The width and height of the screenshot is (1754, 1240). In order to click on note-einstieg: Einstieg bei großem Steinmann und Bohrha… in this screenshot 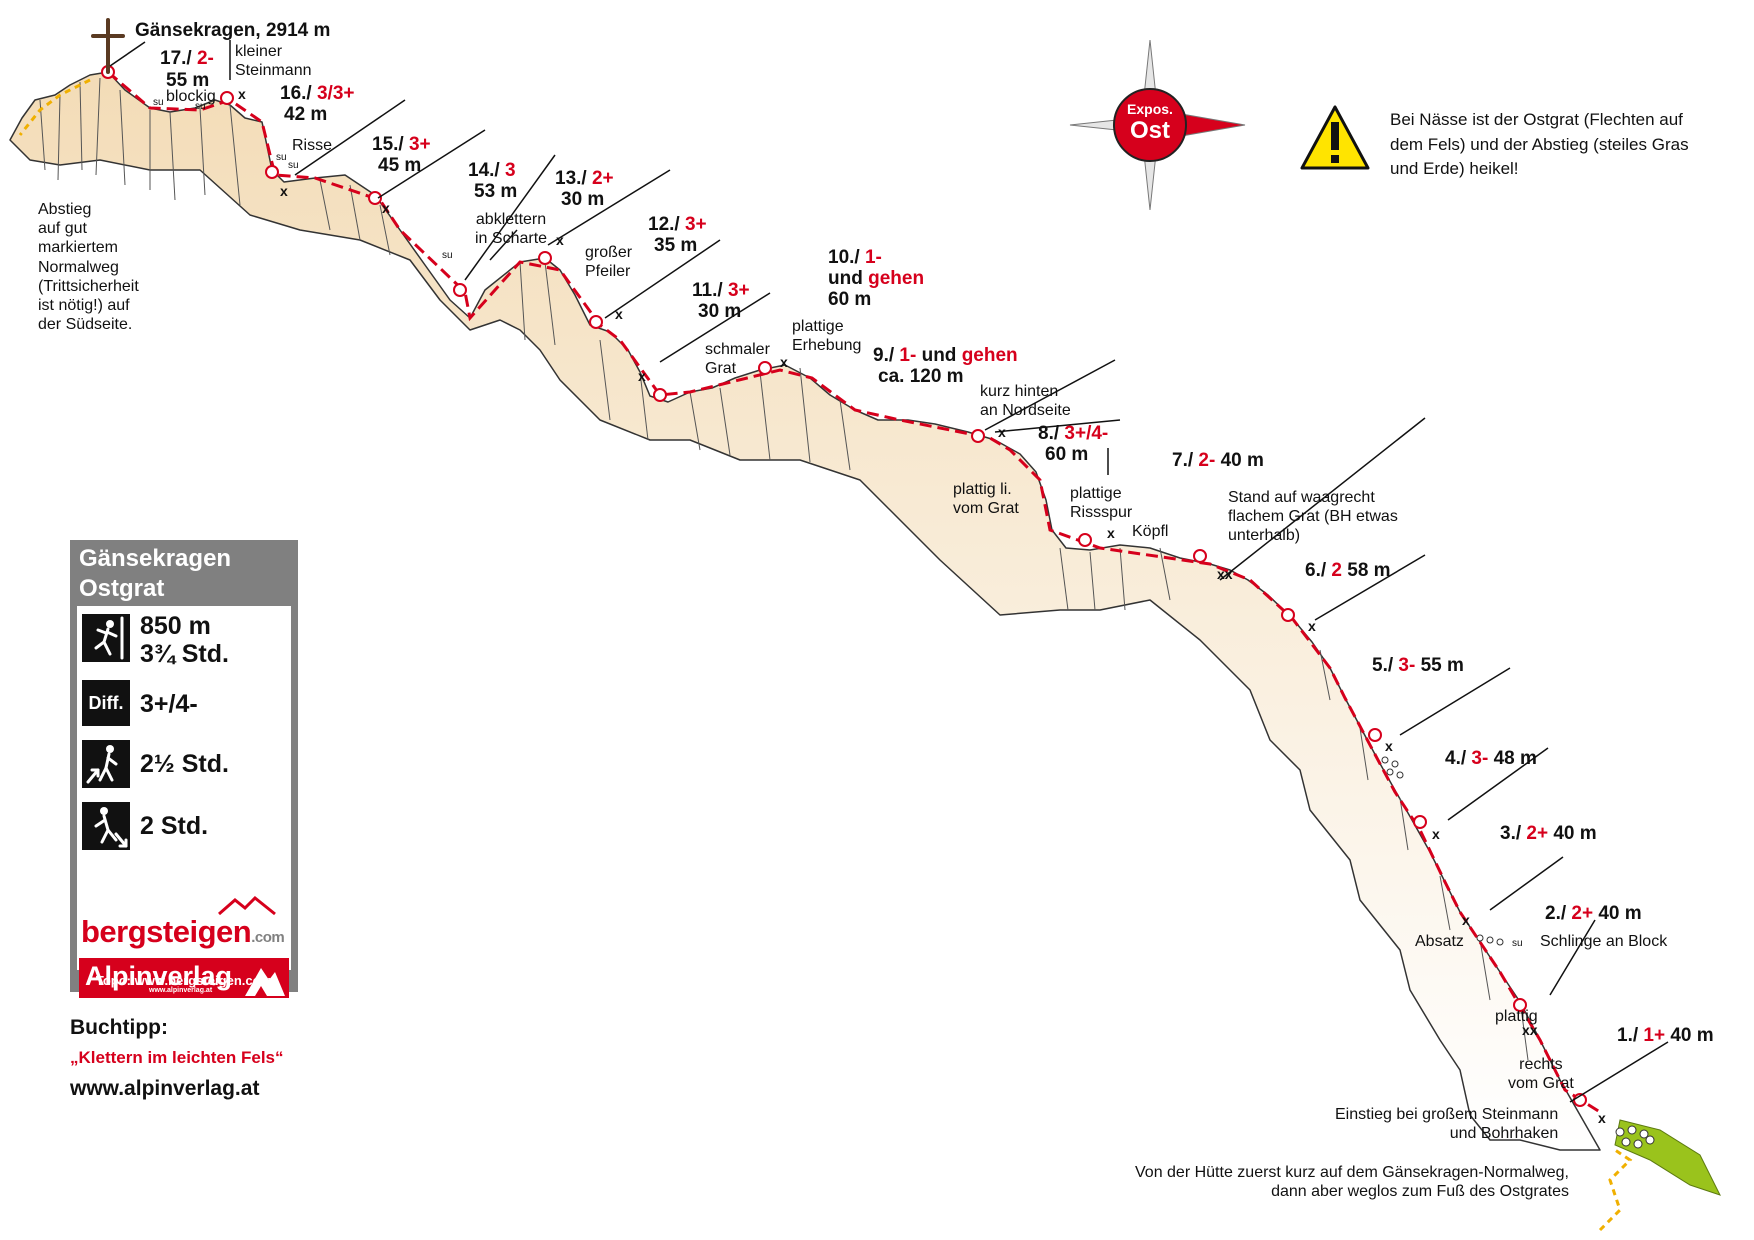, I will do `click(1447, 1124)`.